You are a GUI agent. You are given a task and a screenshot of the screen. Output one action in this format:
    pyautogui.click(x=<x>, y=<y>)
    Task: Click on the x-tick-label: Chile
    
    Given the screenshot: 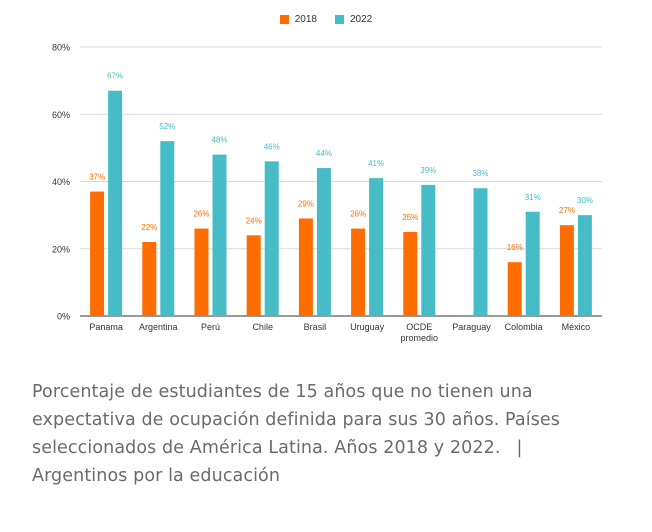 What is the action you would take?
    pyautogui.click(x=262, y=327)
    